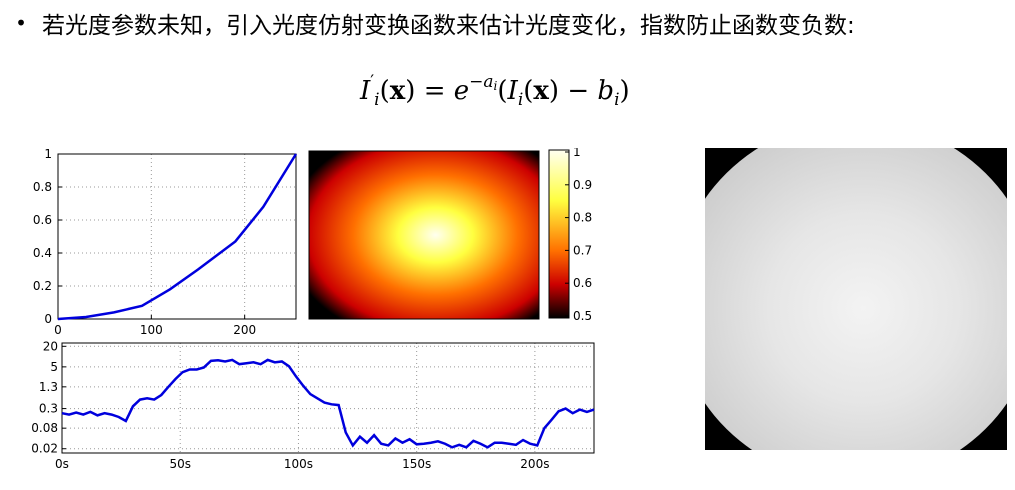 Image resolution: width=1015 pixels, height=490 pixels. Describe the element at coordinates (410, 91) in the screenshot. I see `formula-rparen1: )` at that location.